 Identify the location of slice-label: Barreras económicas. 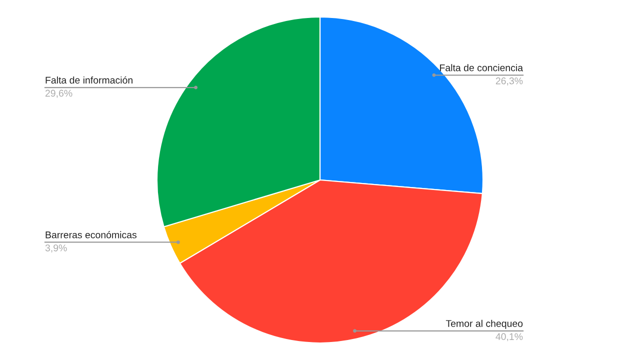
(91, 234).